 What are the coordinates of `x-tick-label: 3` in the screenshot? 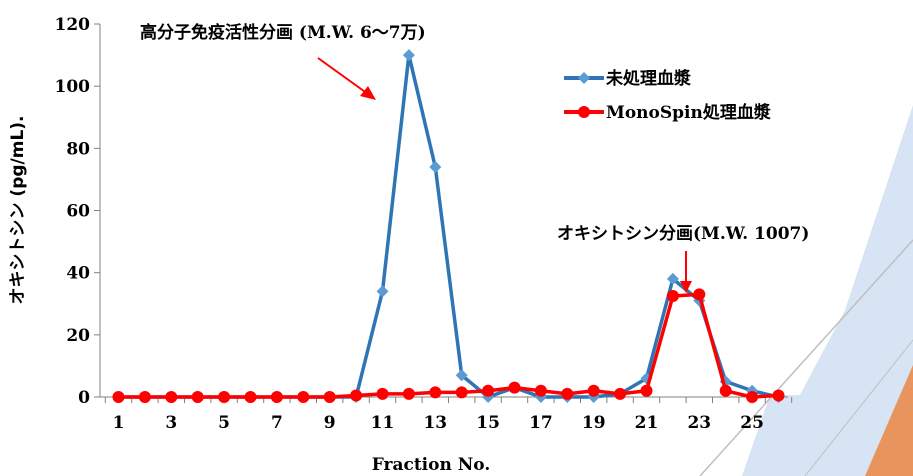 It's located at (171, 423).